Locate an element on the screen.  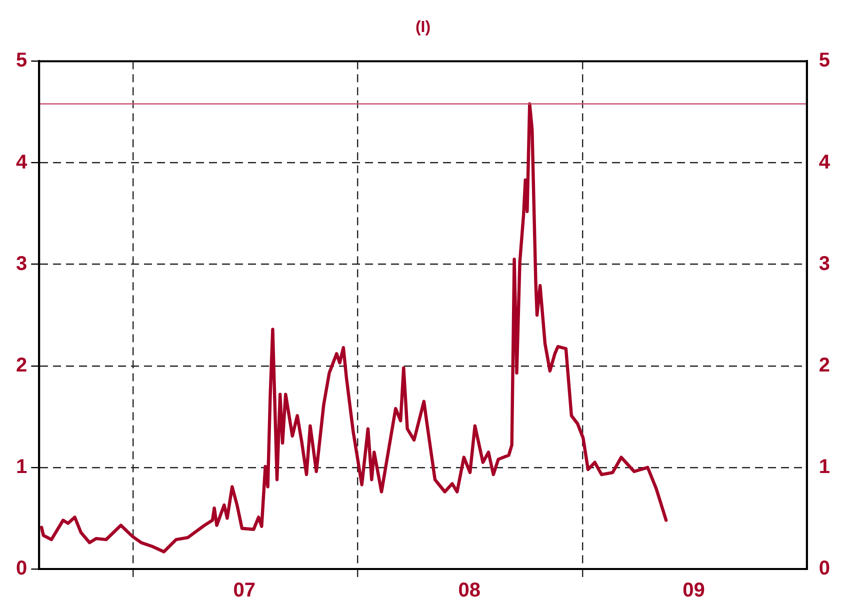
y-tick-label: 4 is located at coordinates (22, 162).